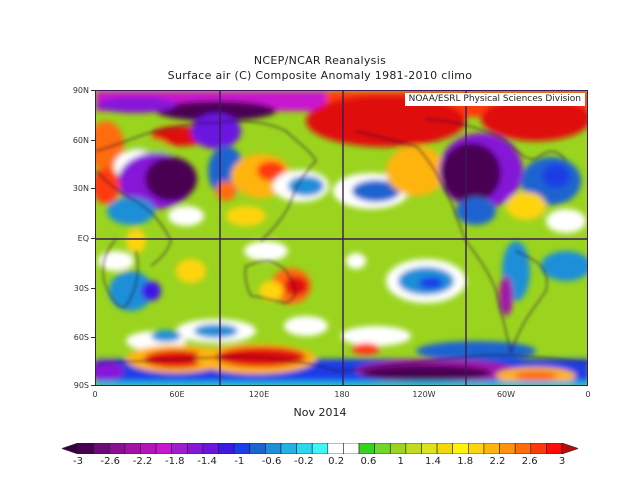 The height and width of the screenshot is (494, 640). Describe the element at coordinates (506, 394) in the screenshot. I see `x-label-60w: 60W` at that location.